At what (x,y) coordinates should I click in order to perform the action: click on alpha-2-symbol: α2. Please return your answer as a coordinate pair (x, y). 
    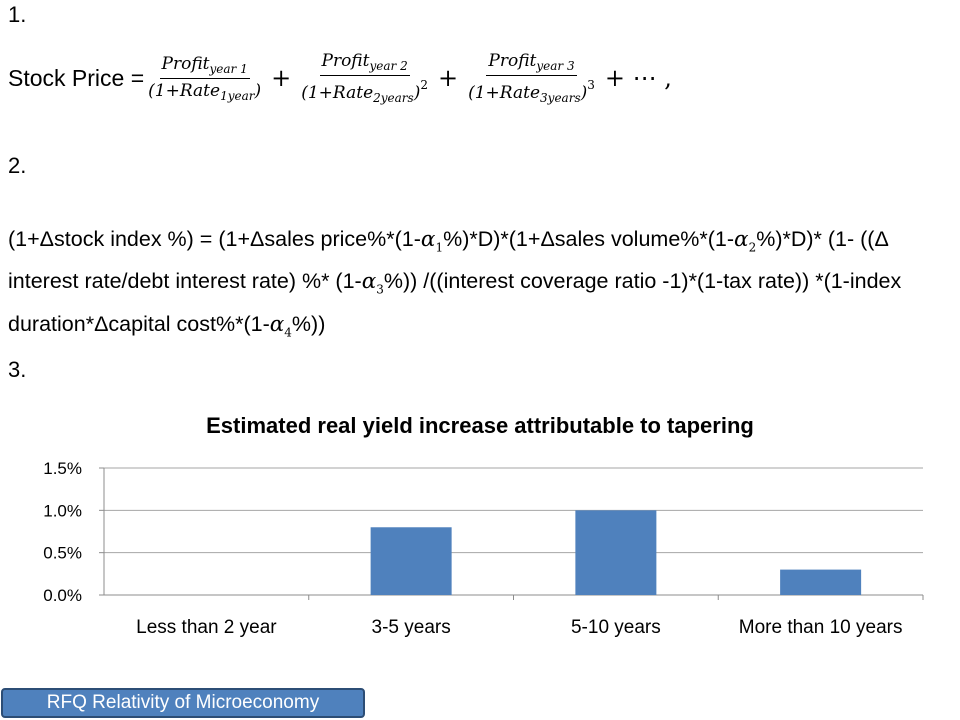
    Looking at the image, I should click on (745, 241).